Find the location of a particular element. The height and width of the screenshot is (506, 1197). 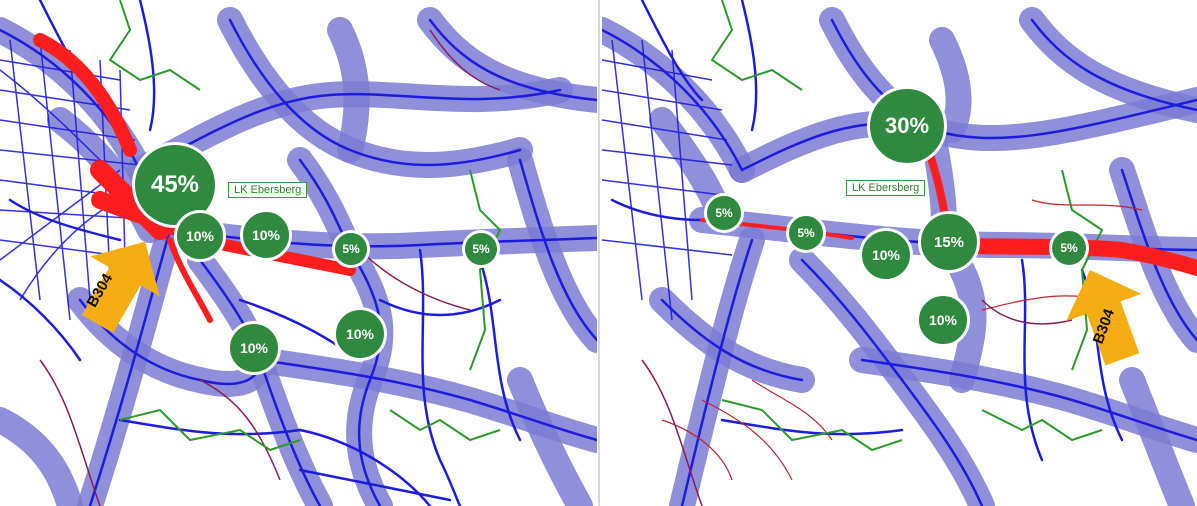

share-bubble-30: 30% is located at coordinates (907, 126).